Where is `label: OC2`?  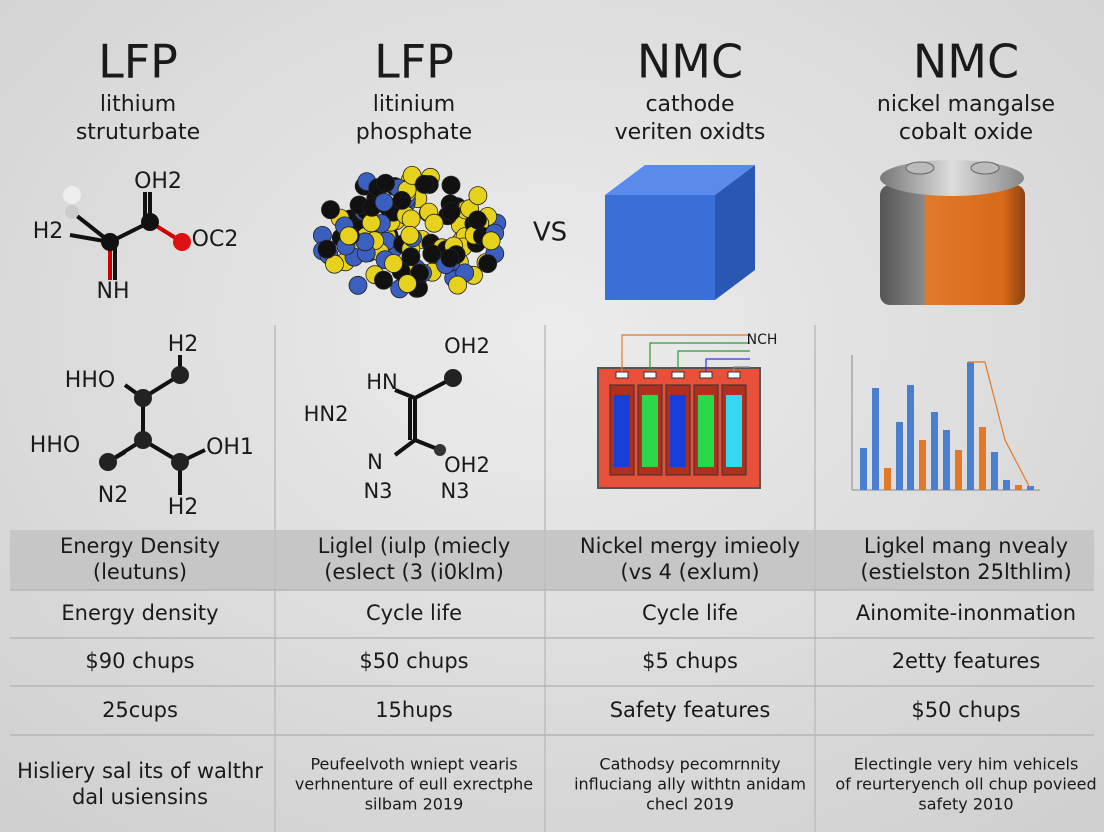
label: OC2 is located at coordinates (215, 239).